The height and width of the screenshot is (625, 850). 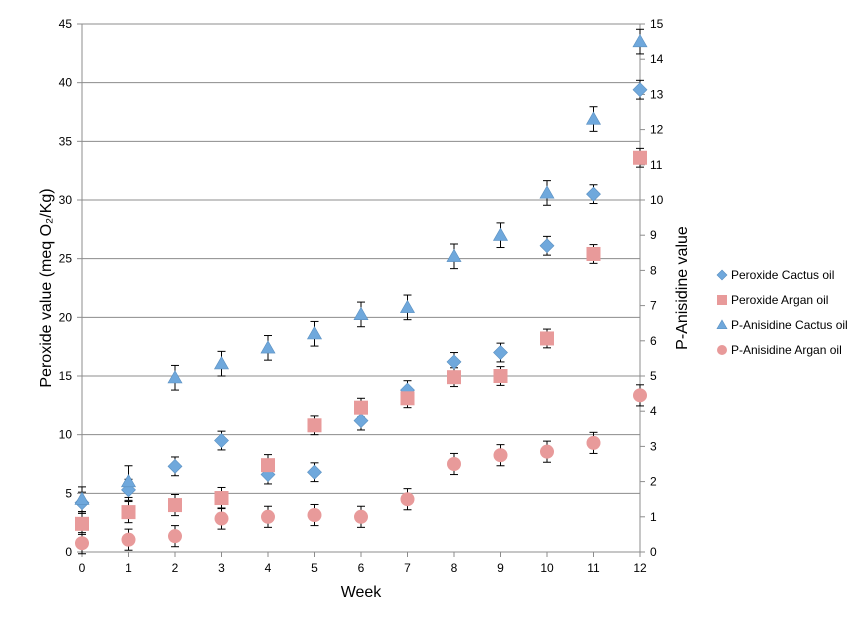 What do you see at coordinates (789, 325) in the screenshot?
I see `legend-label-anisidine-cactus: P-Anisidine Cactus oil` at bounding box center [789, 325].